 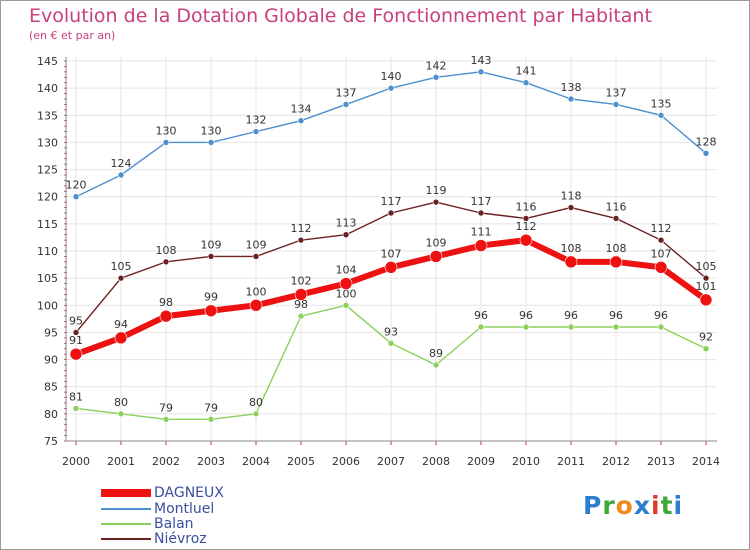 What do you see at coordinates (301, 461) in the screenshot?
I see `x-tick-label: 2005` at bounding box center [301, 461].